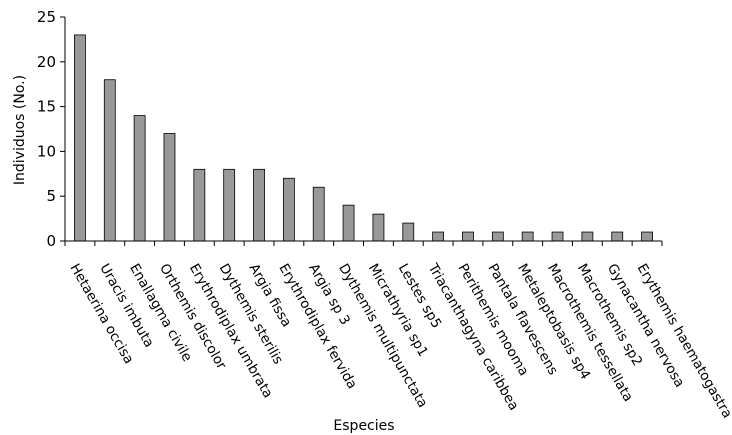 Image resolution: width=732 pixels, height=435 pixels. I want to click on y-tick-label: 20, so click(46, 62).